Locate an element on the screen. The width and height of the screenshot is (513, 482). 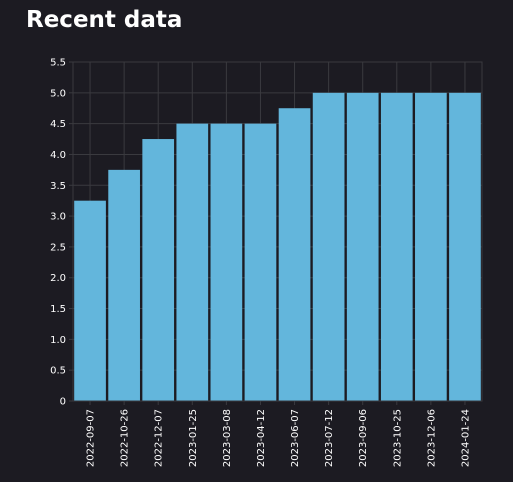
x-tick-label: 2022-12-07 is located at coordinates (159, 438).